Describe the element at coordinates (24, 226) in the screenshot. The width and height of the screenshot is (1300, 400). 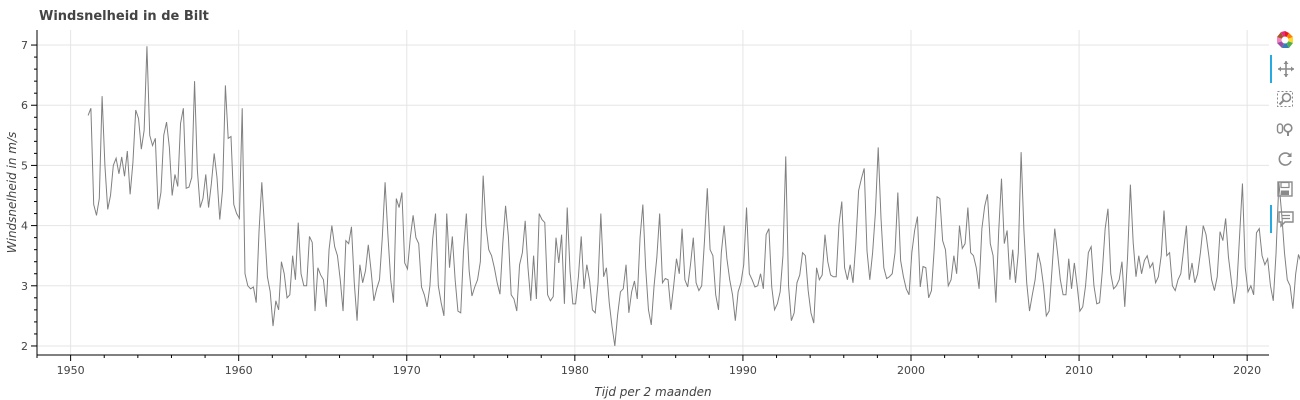
I see `y-tick-label: 4` at that location.